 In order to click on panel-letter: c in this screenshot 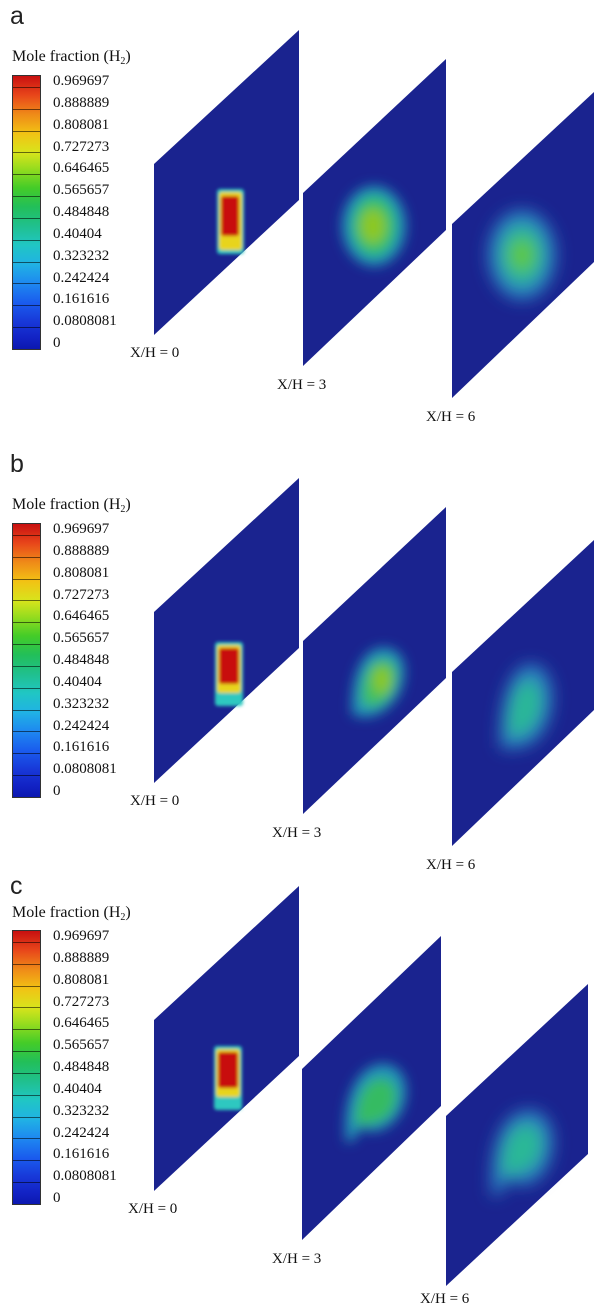, I will do `click(16, 886)`.